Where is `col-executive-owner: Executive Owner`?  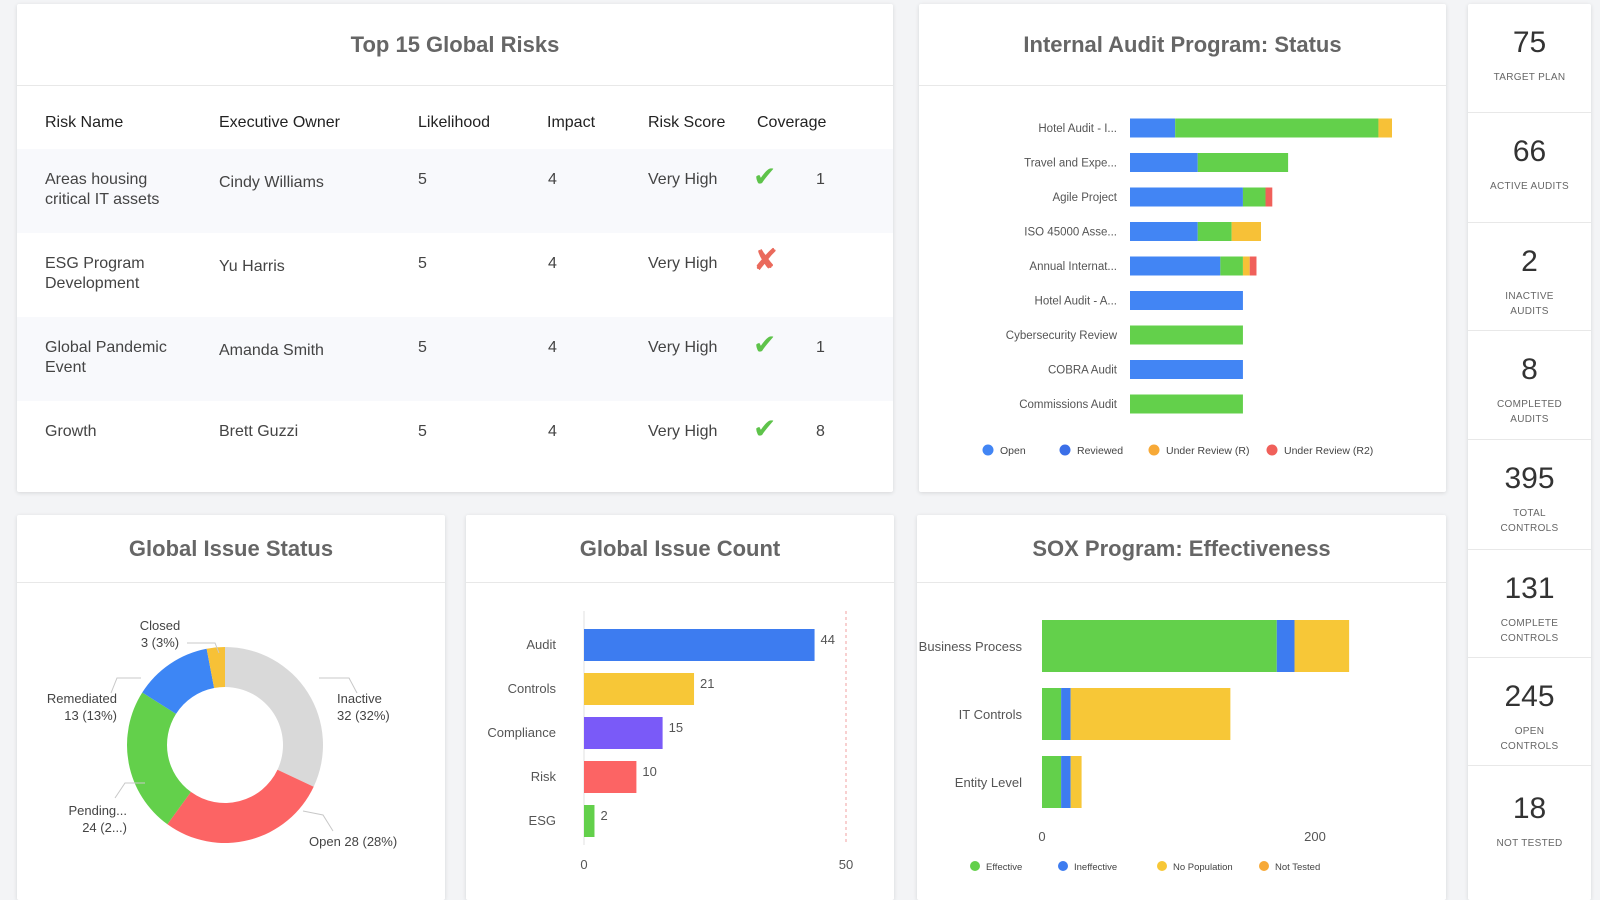
col-executive-owner: Executive Owner is located at coordinates (279, 122).